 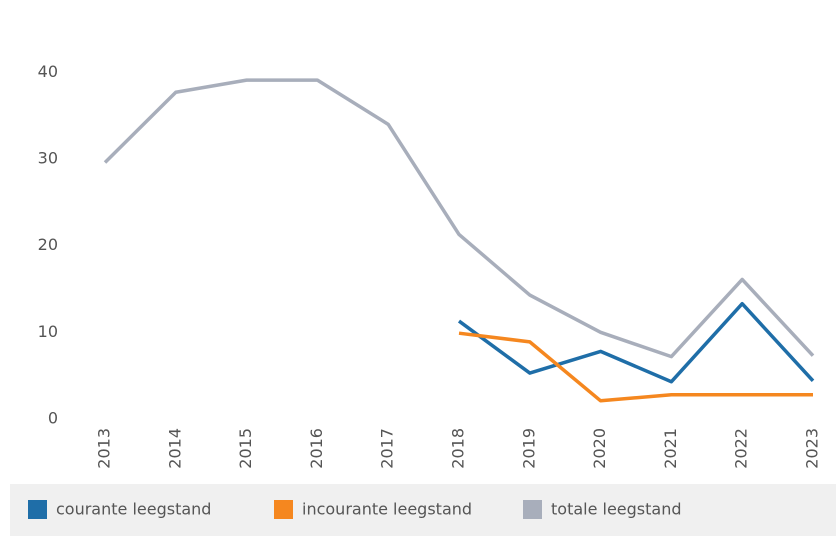 I want to click on x-tick-label: 2023, so click(x=812, y=448).